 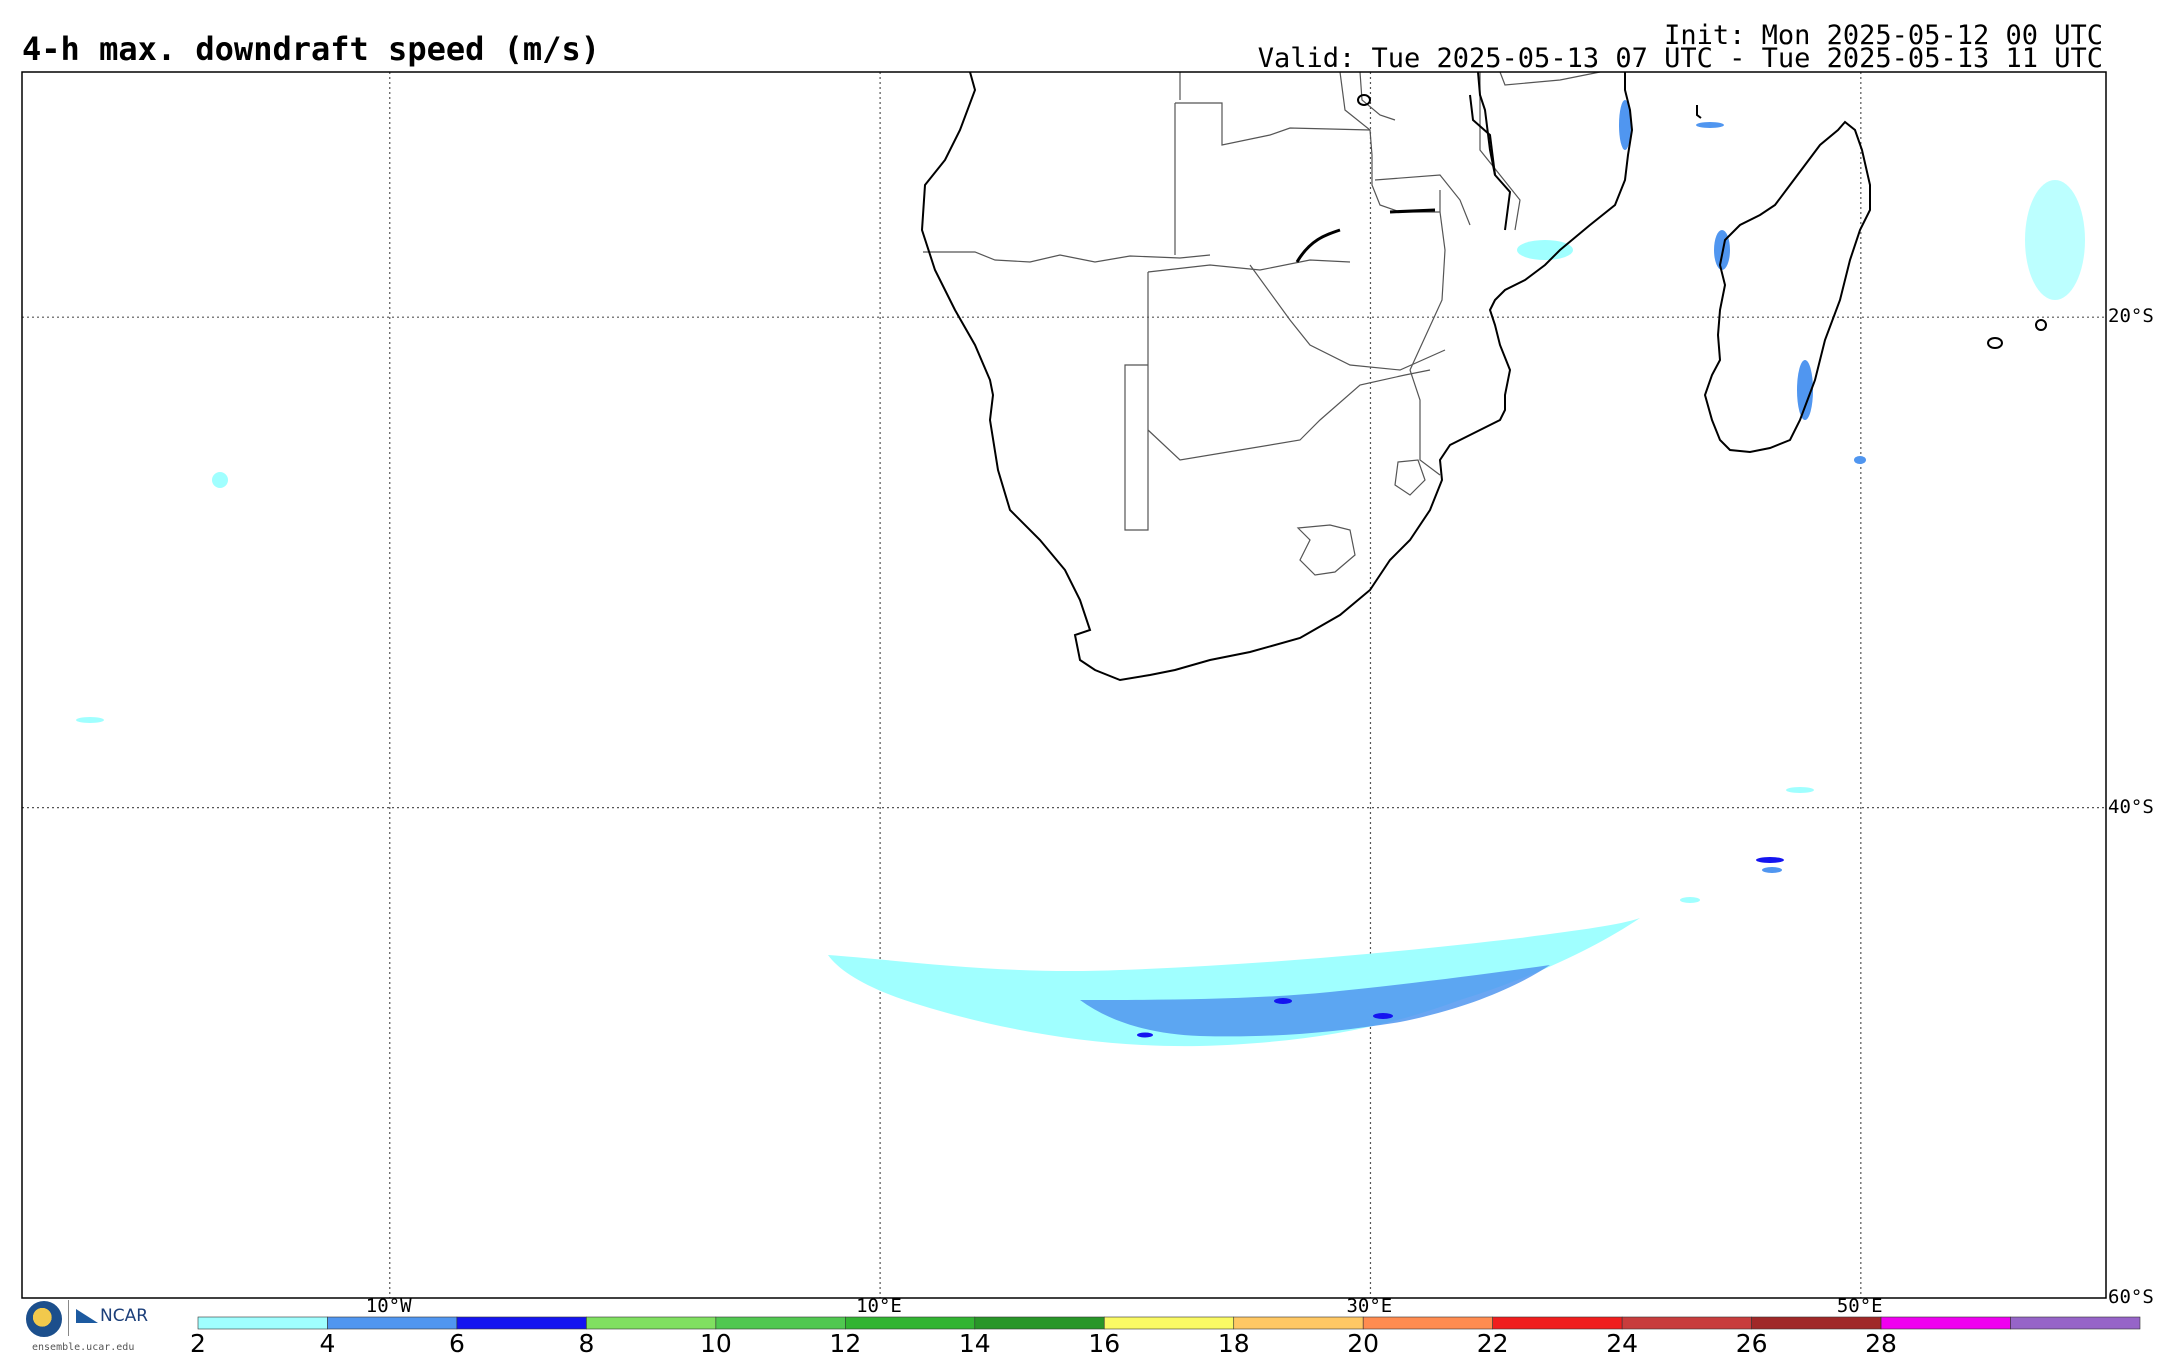 What do you see at coordinates (68, 1318) in the screenshot?
I see `logo-divider` at bounding box center [68, 1318].